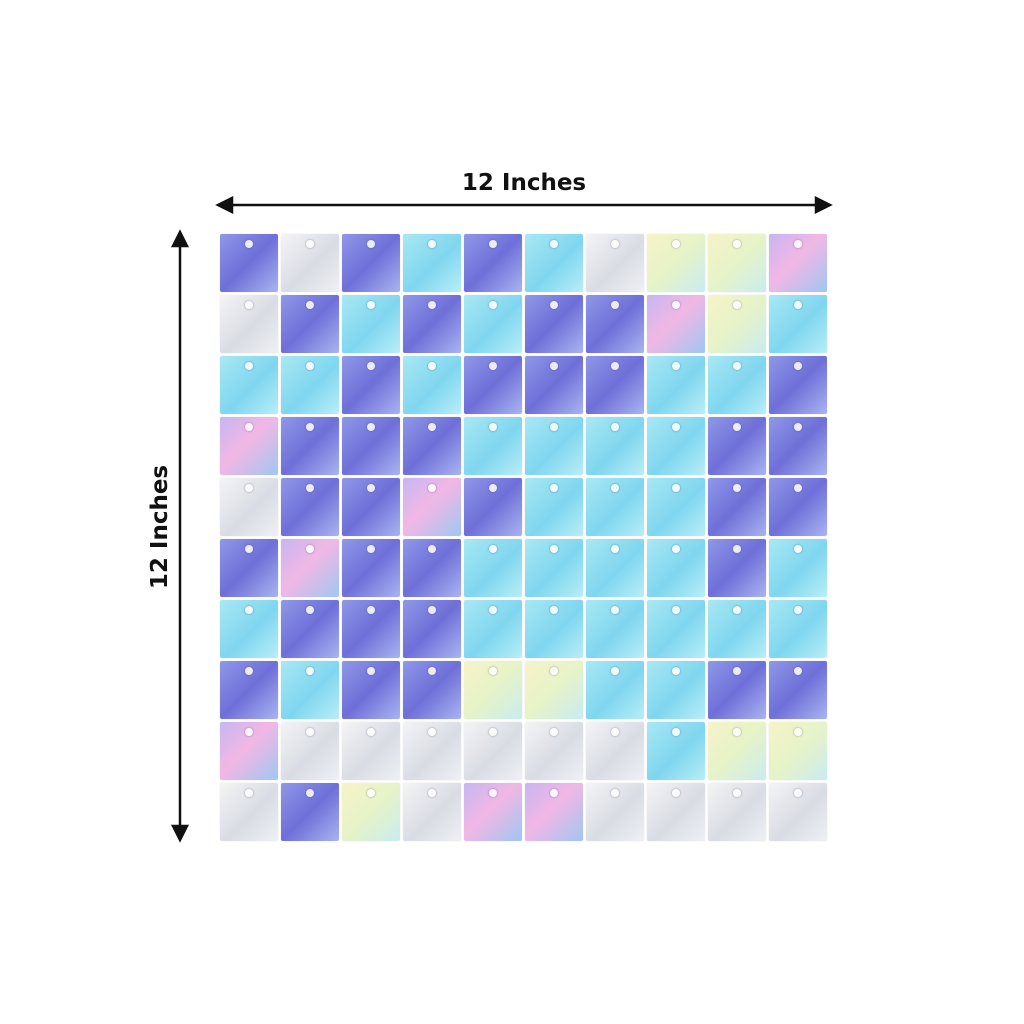 Image resolution: width=1024 pixels, height=1024 pixels. I want to click on height-label: 12 Inches, so click(160, 527).